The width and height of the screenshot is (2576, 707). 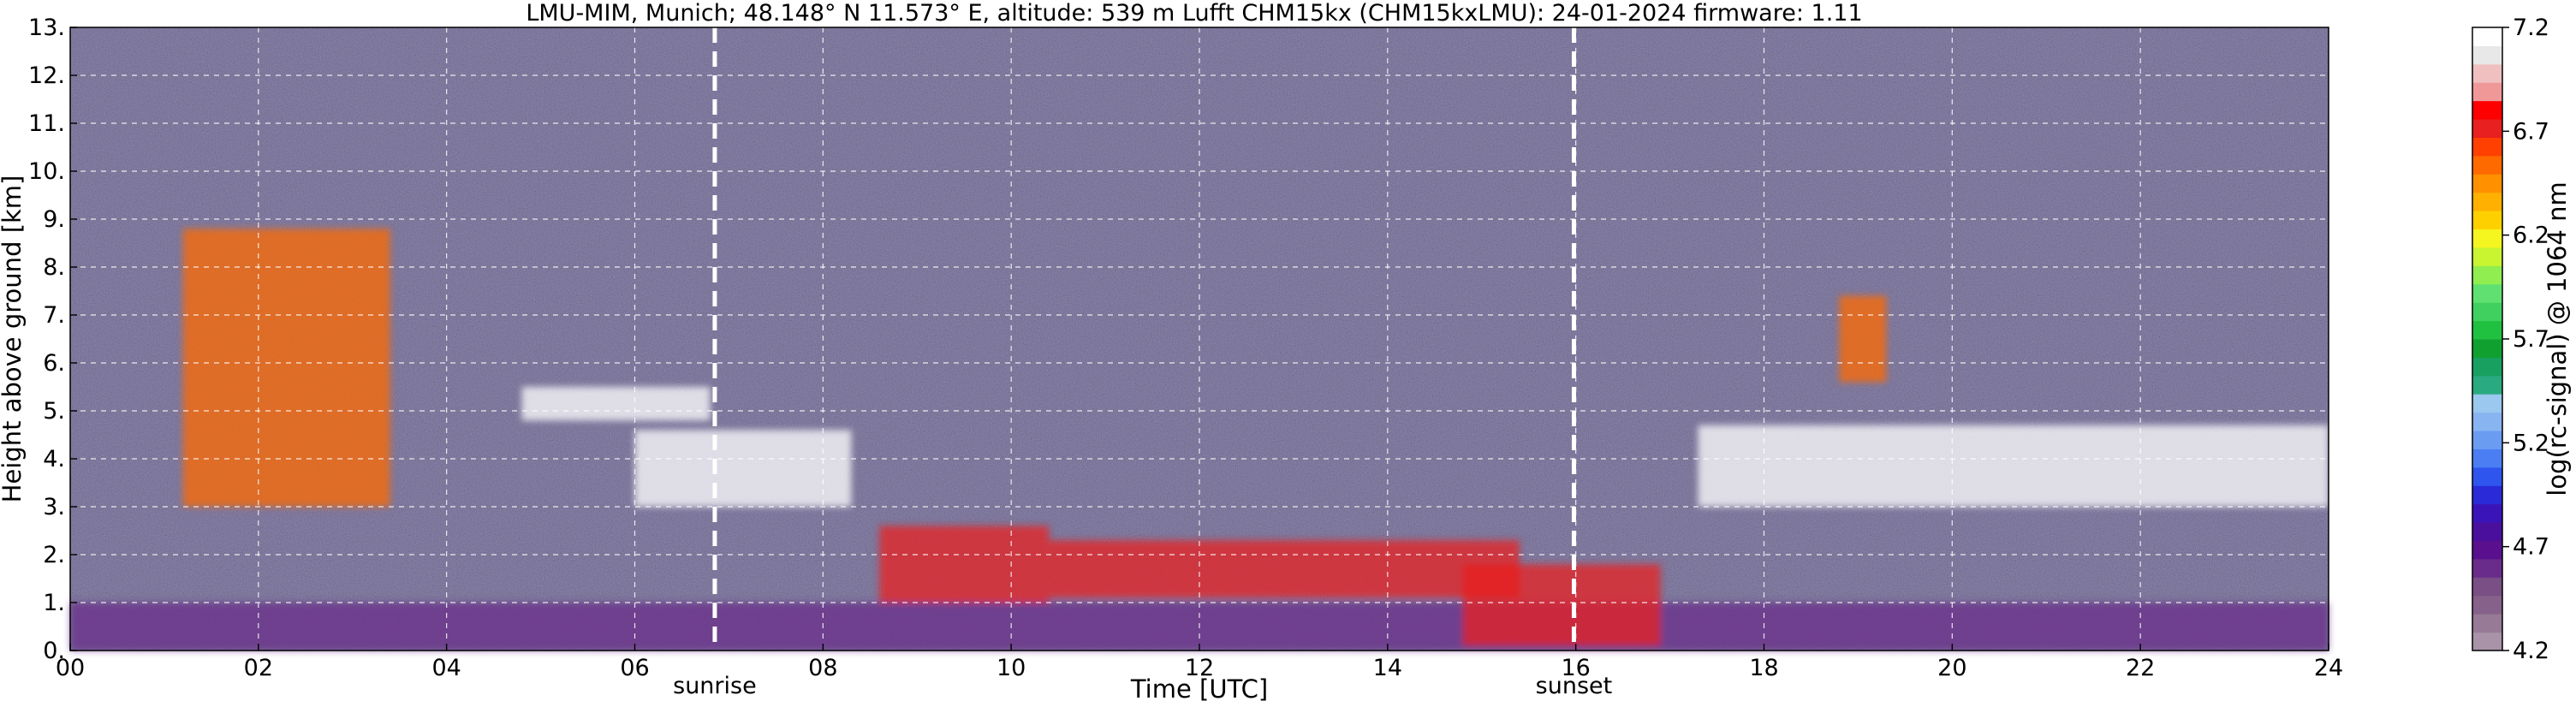 I want to click on x-tick-label-6: 12, so click(x=1199, y=668).